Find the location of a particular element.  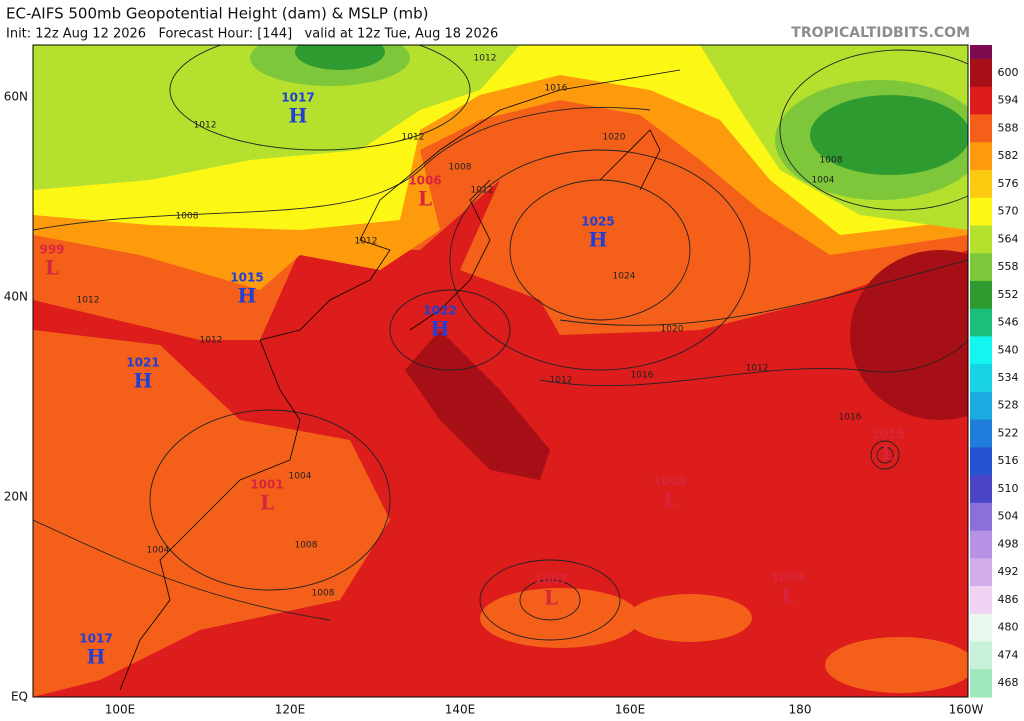

colorbar-label: 540 is located at coordinates (1008, 349).